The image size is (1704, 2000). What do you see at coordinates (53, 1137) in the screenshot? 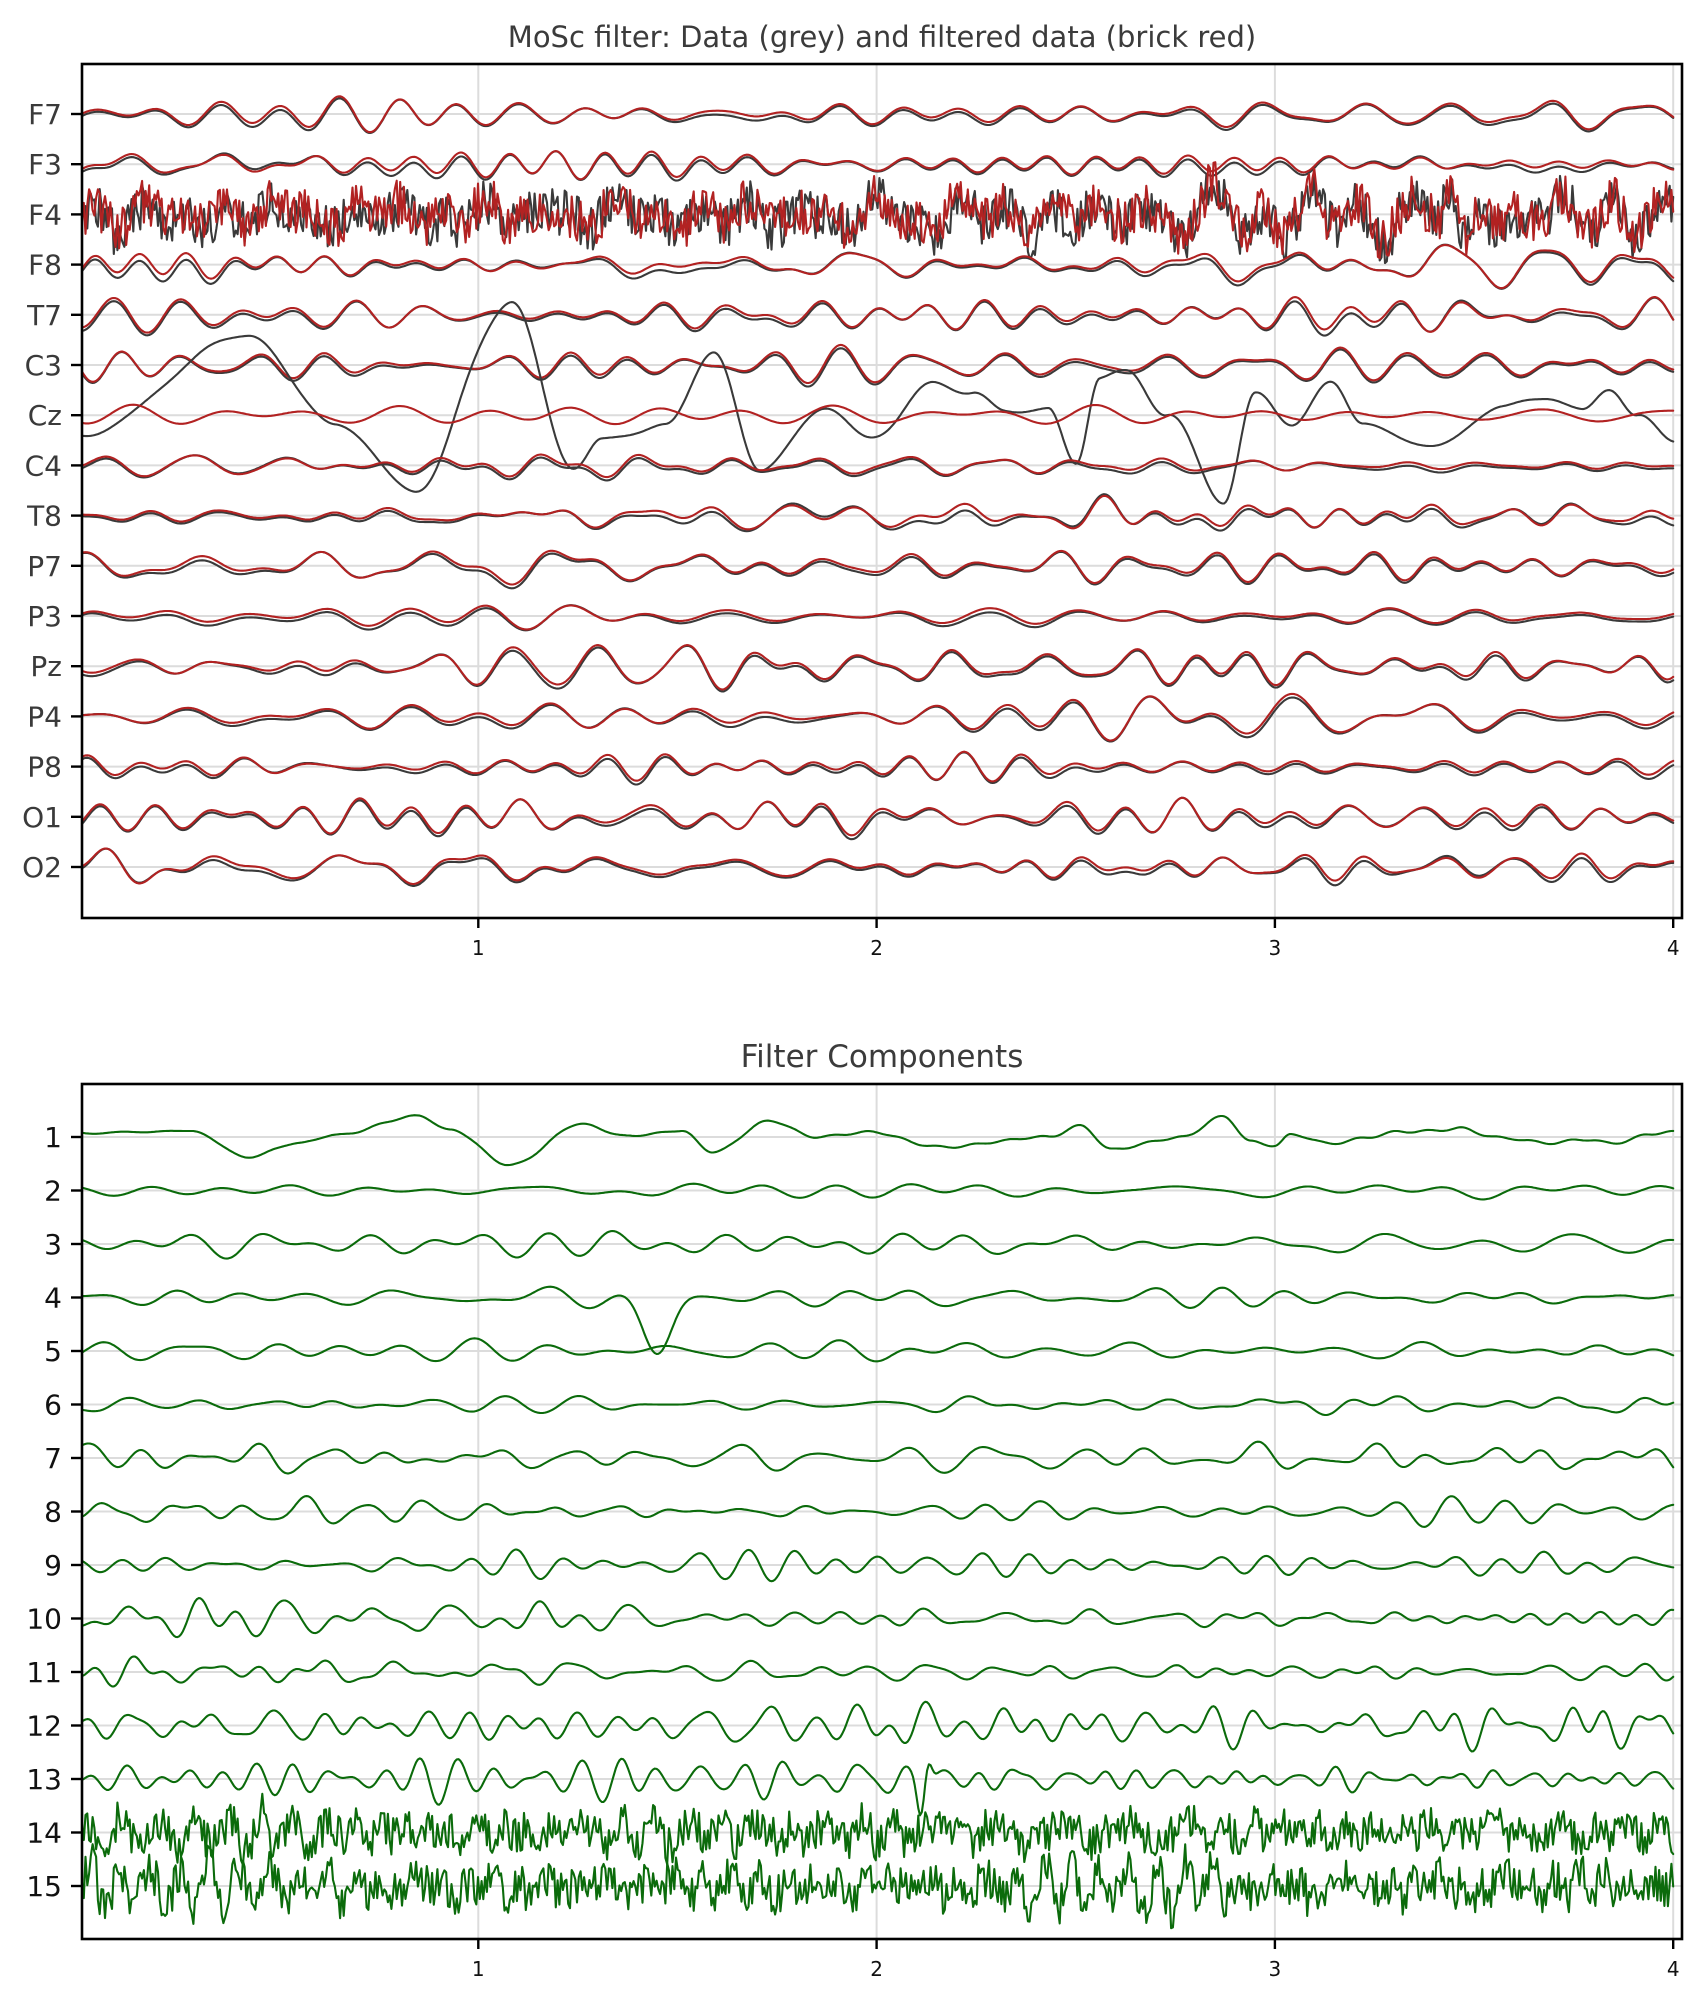
I see `channel-label: 1` at bounding box center [53, 1137].